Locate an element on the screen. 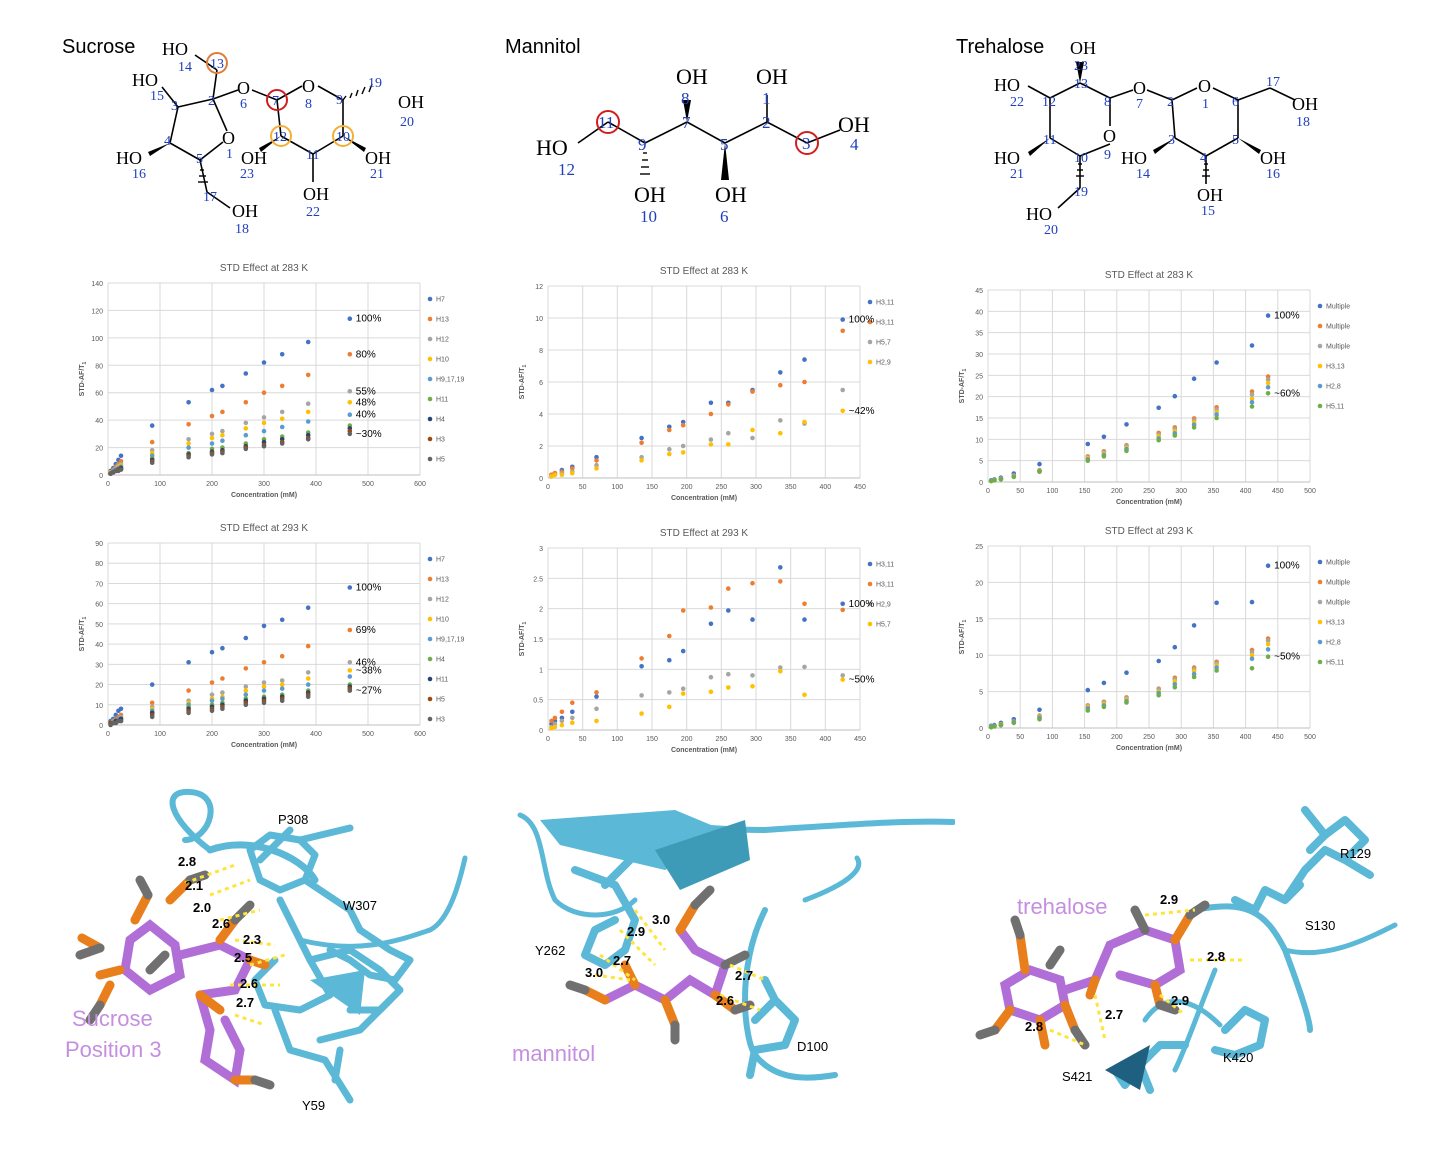  x-tick-label: 300 is located at coordinates (264, 734).